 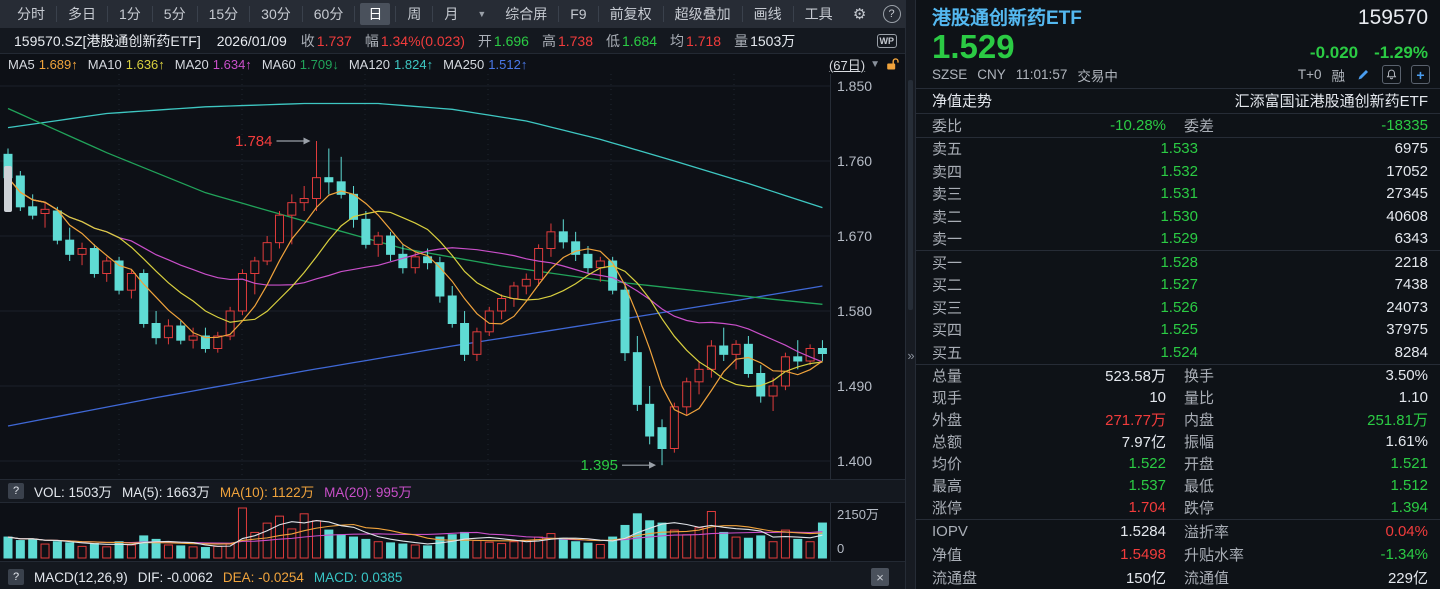 What do you see at coordinates (858, 514) in the screenshot?
I see `svg-text: 2150万` at bounding box center [858, 514].